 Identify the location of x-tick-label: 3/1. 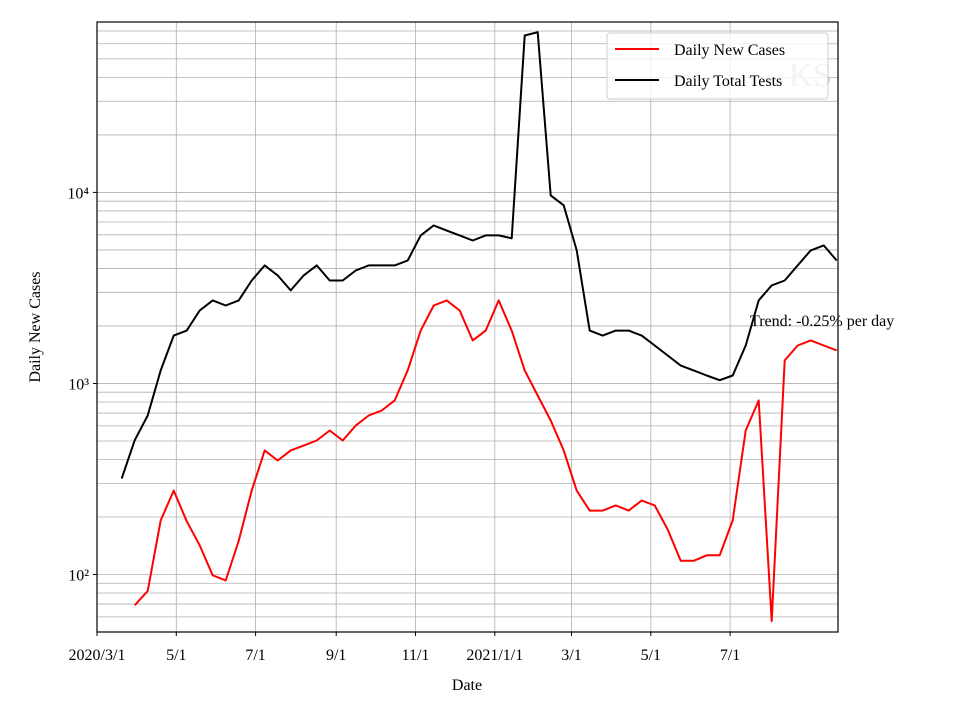
(571, 655).